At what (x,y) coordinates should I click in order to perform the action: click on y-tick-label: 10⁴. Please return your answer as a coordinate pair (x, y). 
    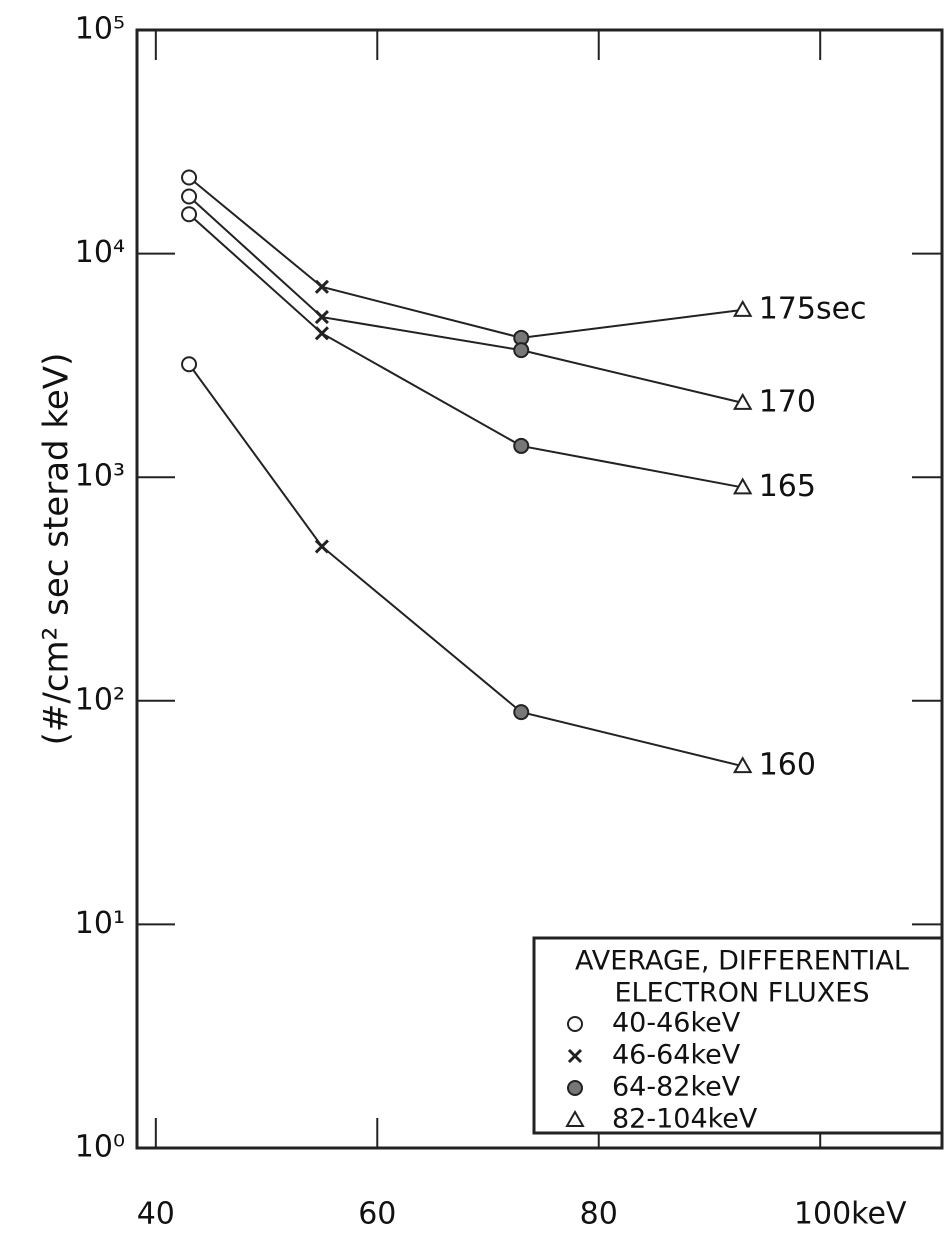
    Looking at the image, I should click on (100, 252).